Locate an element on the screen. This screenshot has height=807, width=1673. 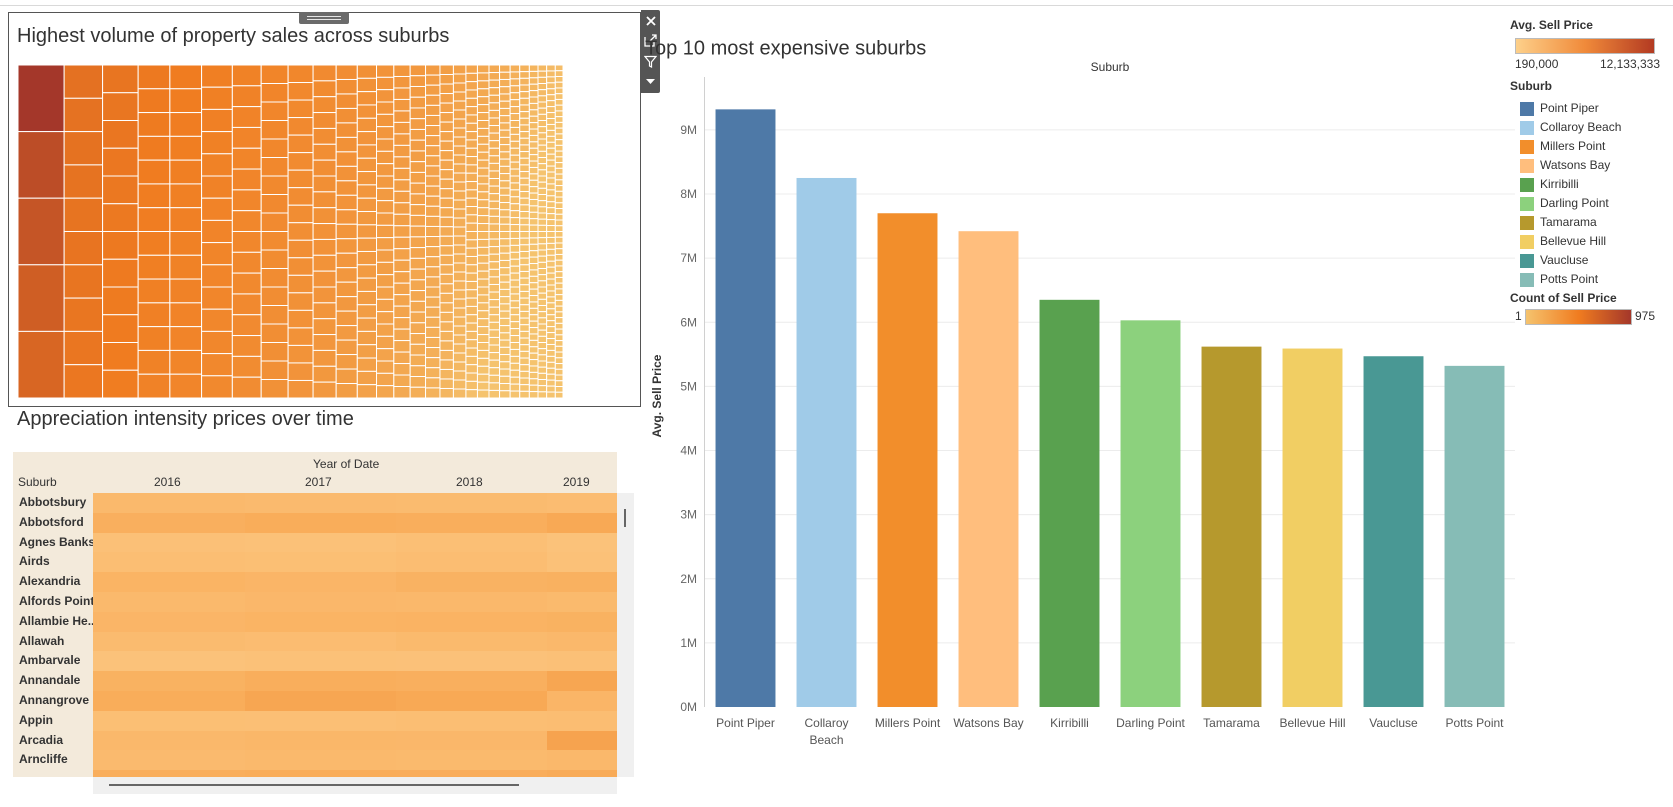
bar-vaucluse is located at coordinates (1393, 531).